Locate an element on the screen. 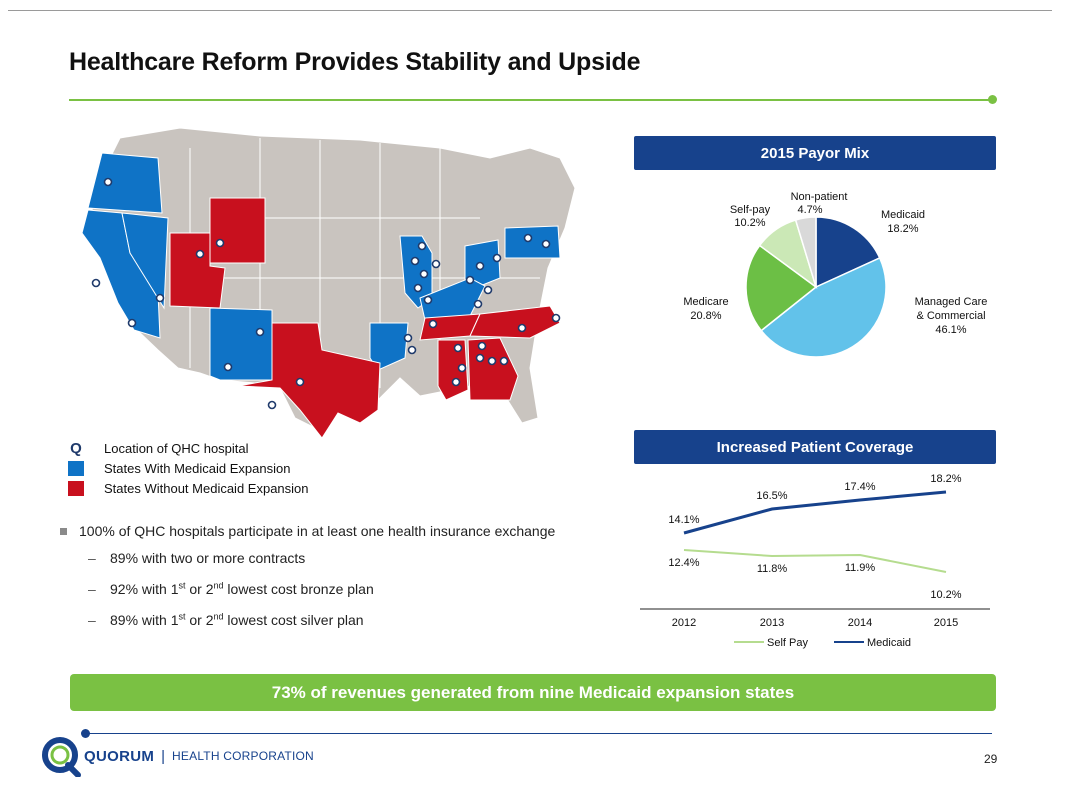 The height and width of the screenshot is (799, 1091). series-line-medicaid is located at coordinates (815, 512).